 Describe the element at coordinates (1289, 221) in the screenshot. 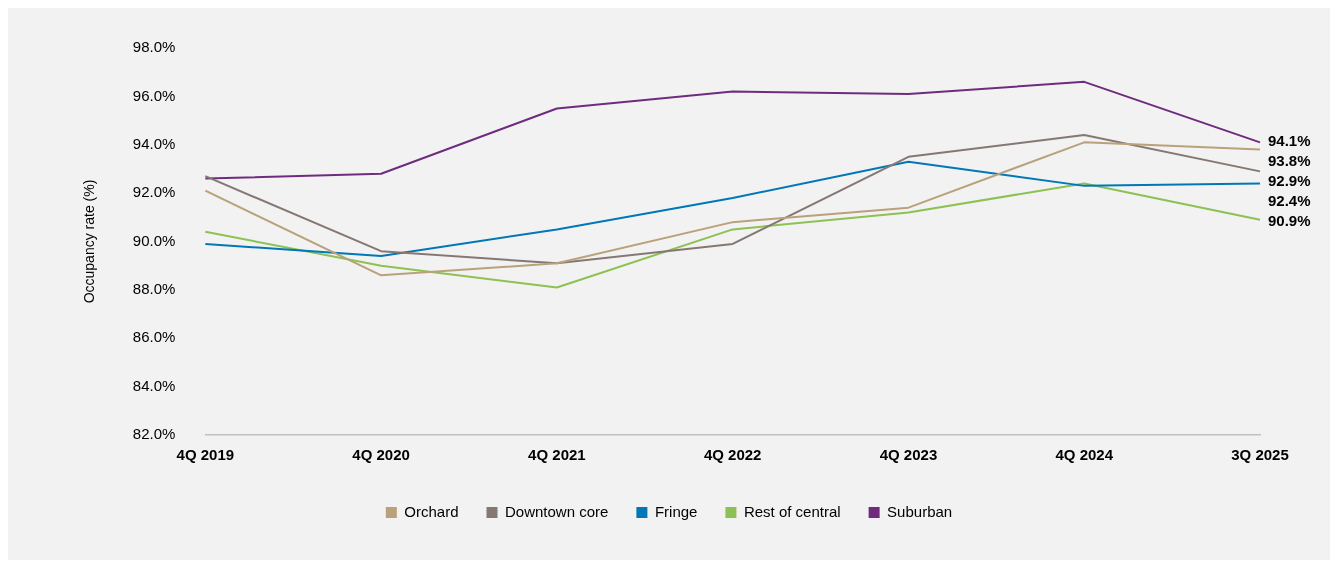

I see `data-label: 90.9%` at that location.